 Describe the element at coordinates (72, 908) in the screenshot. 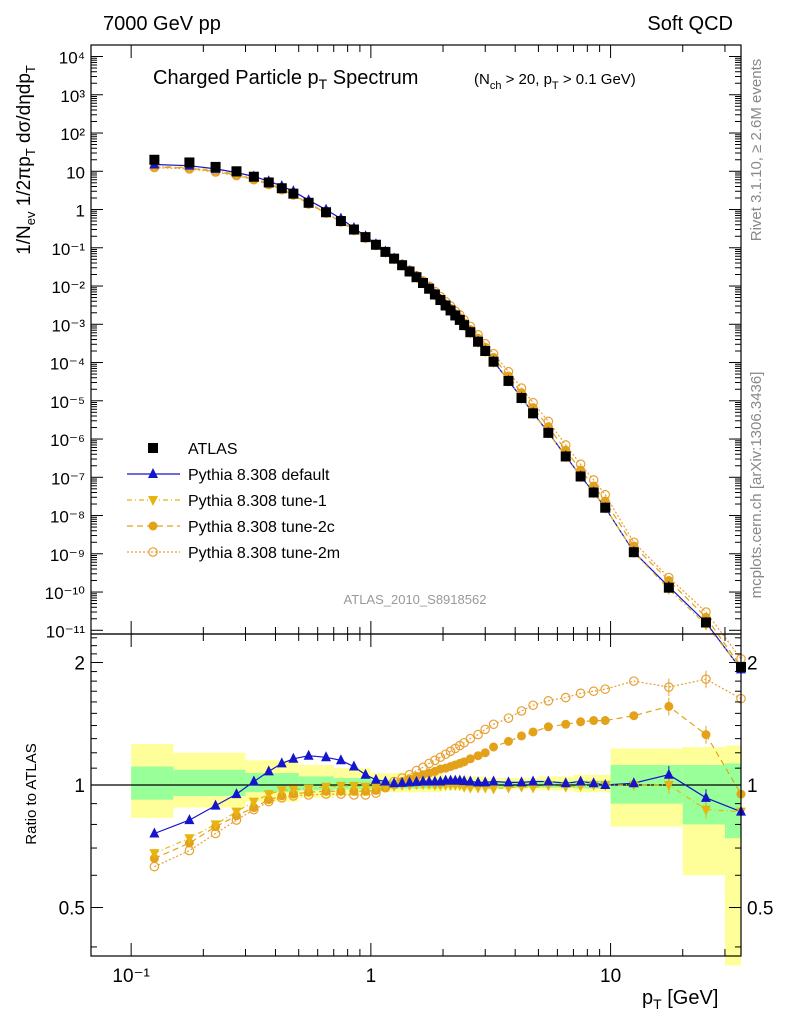

I see `ratio-y-tick-label: 0.5` at that location.